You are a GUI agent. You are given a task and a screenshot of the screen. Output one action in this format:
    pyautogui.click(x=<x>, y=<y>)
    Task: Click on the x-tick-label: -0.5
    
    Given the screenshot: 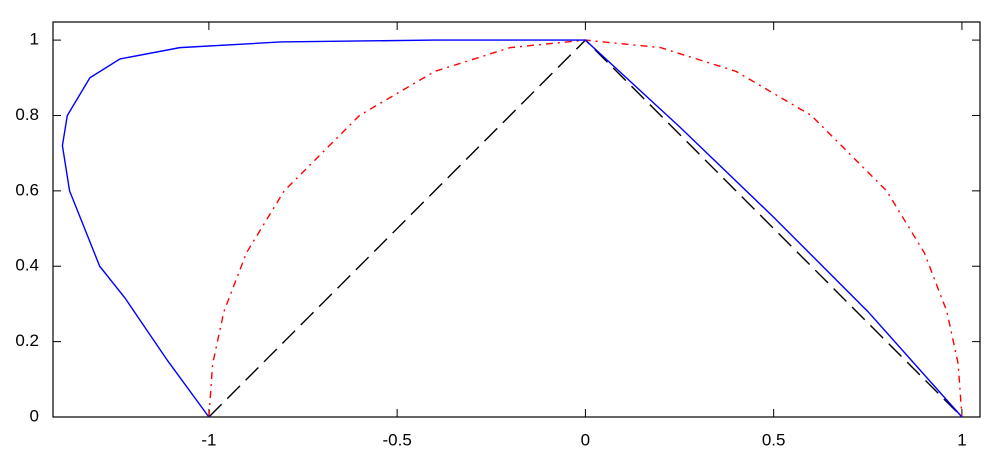 What is the action you would take?
    pyautogui.click(x=396, y=439)
    